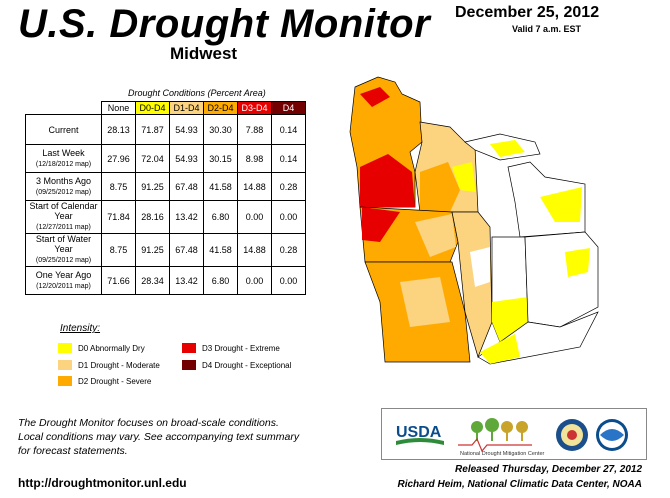 The image size is (670, 498). Describe the element at coordinates (63, 217) in the screenshot. I see `row-label: Start of Calendar Year (12/27/2011 map)` at that location.